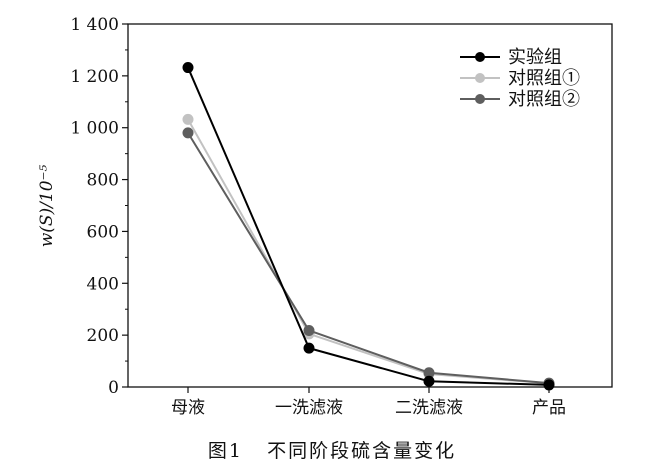 The image size is (664, 476). What do you see at coordinates (429, 408) in the screenshot?
I see `x-category-label: 二洗滤液` at bounding box center [429, 408].